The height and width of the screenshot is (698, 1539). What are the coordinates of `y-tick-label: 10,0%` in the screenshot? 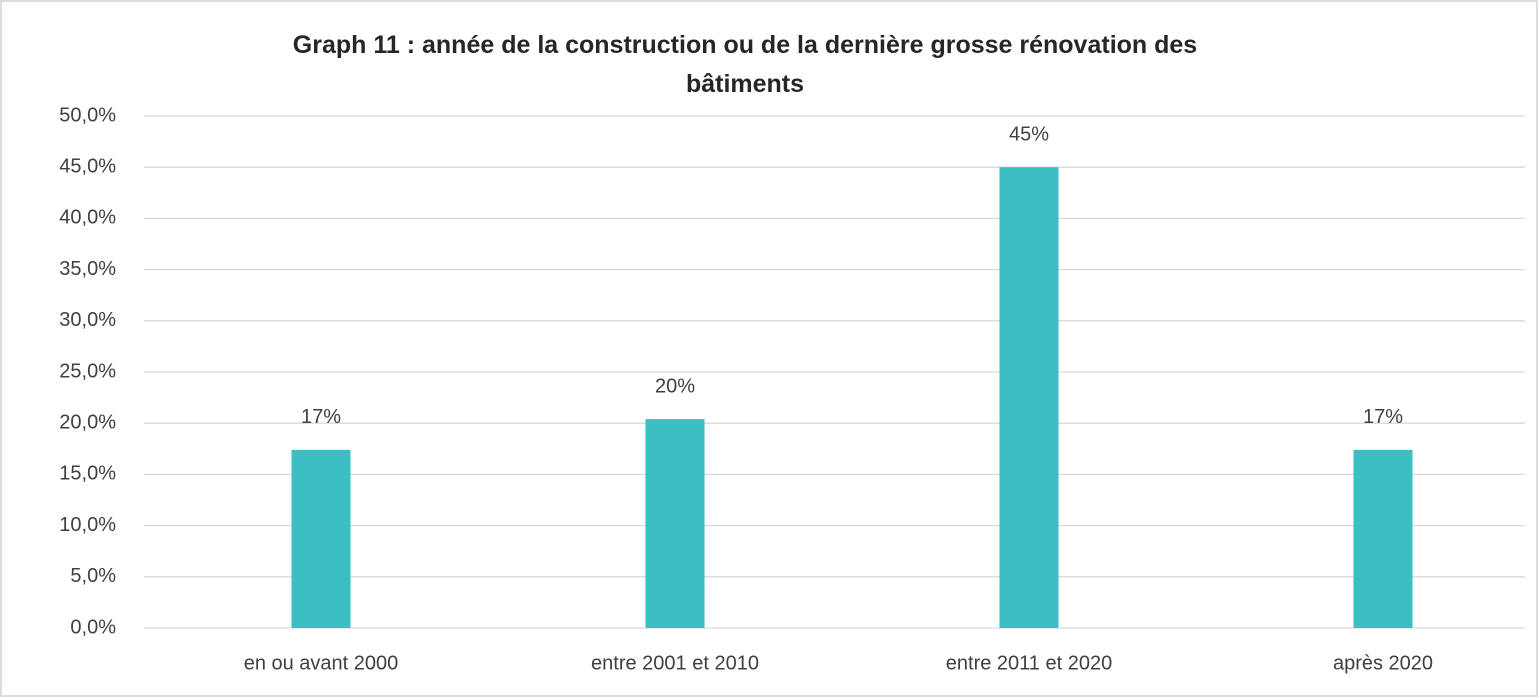 It's located at (87, 525).